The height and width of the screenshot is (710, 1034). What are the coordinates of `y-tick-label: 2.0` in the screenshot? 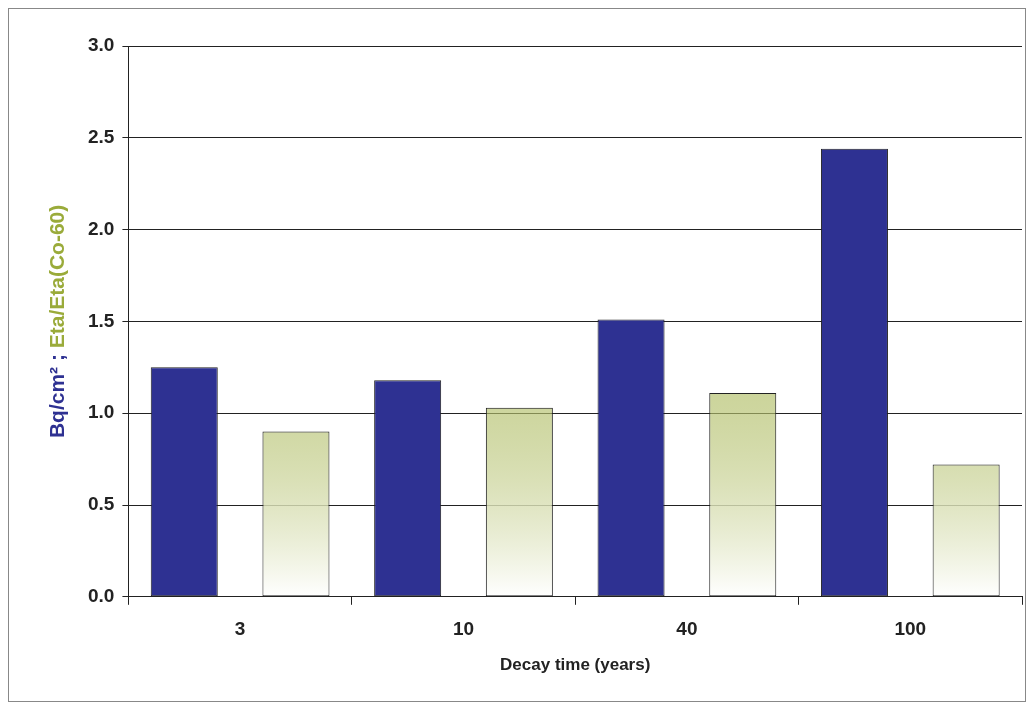 It's located at (101, 228).